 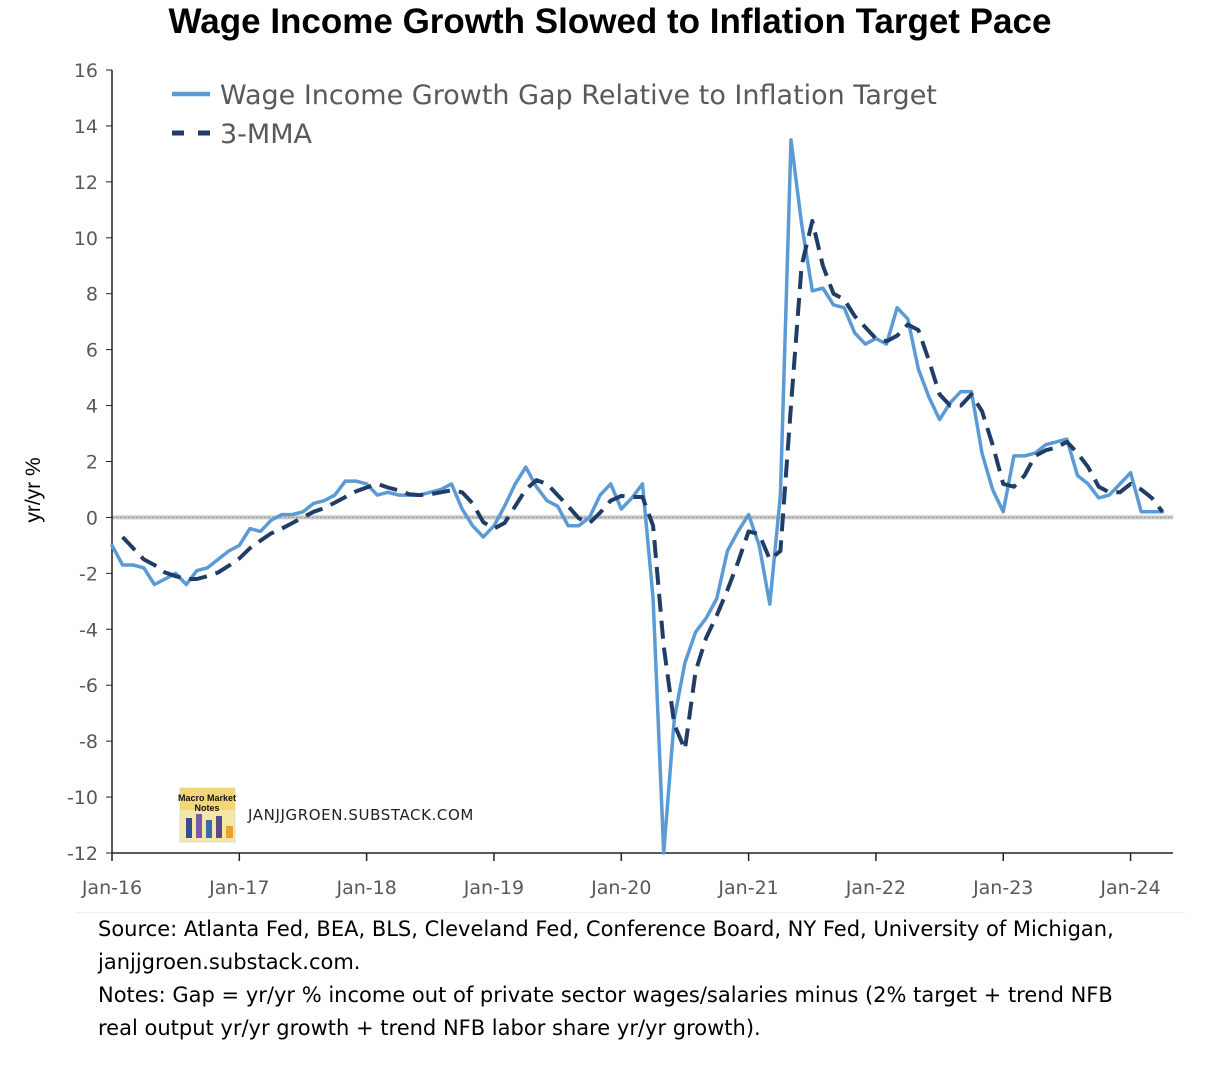 I want to click on x-tick-label: Jan-16, so click(x=111, y=888).